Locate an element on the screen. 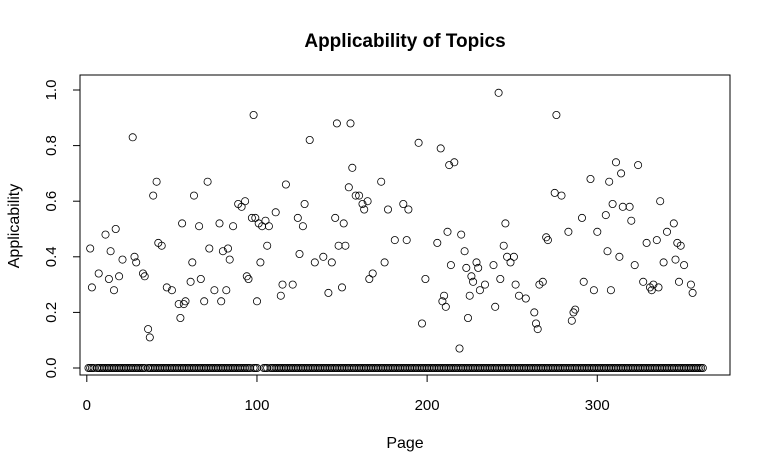  y-tick-label: 0.4 is located at coordinates (51, 256).